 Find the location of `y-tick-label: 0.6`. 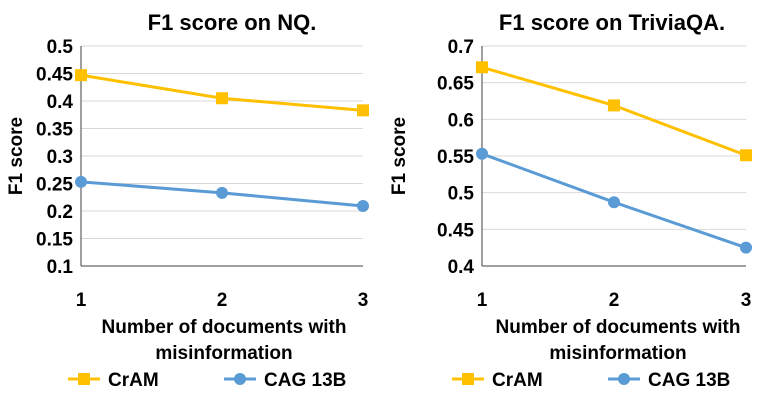

y-tick-label: 0.6 is located at coordinates (461, 120).